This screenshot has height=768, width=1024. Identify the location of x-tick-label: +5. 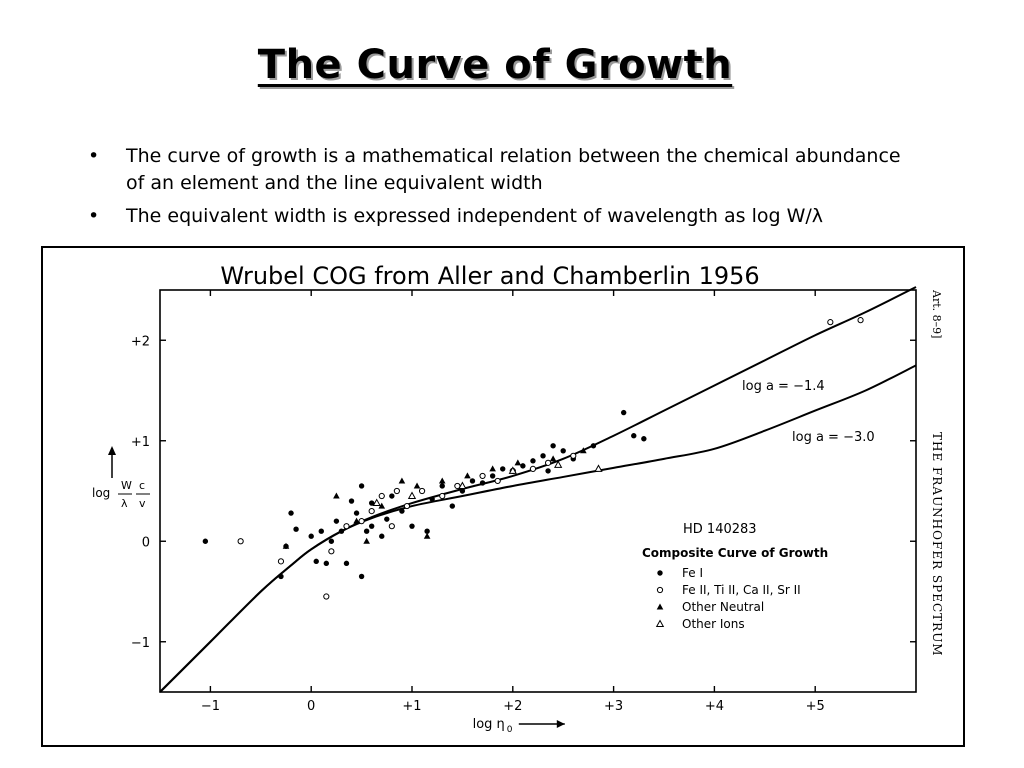
(815, 706).